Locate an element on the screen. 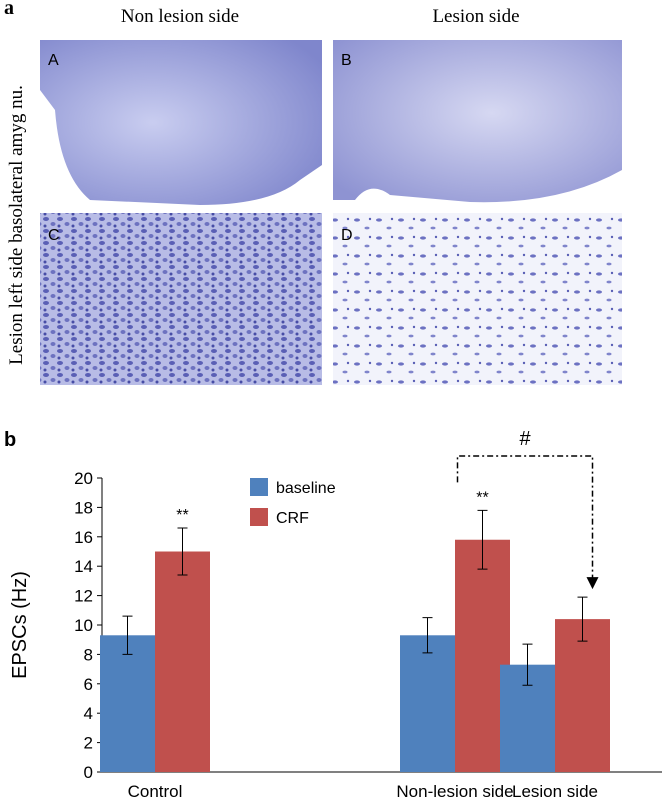 This screenshot has height=806, width=667. y-tick-label: 20 is located at coordinates (83, 478).